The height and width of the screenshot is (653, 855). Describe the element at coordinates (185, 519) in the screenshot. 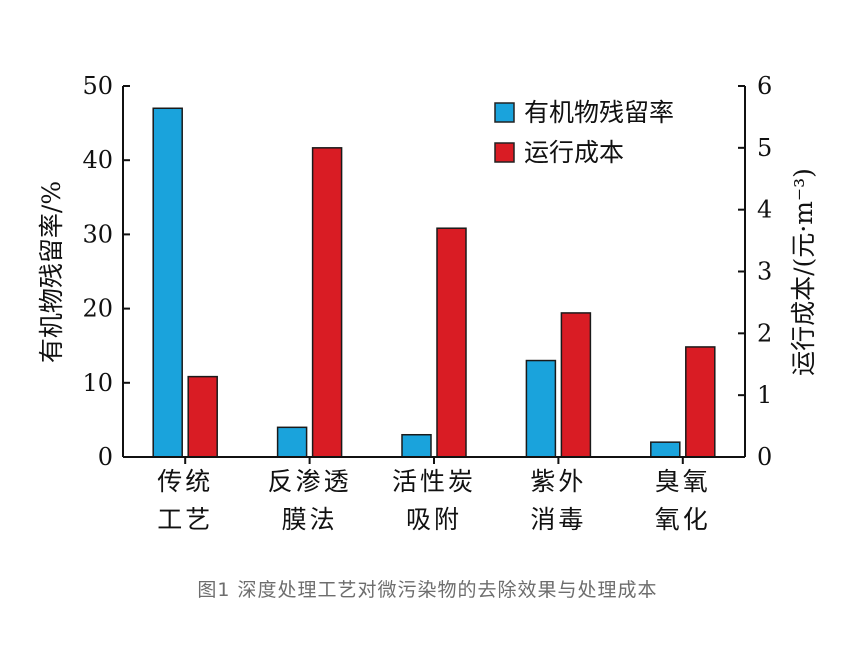

I see `category-label: 工艺` at that location.